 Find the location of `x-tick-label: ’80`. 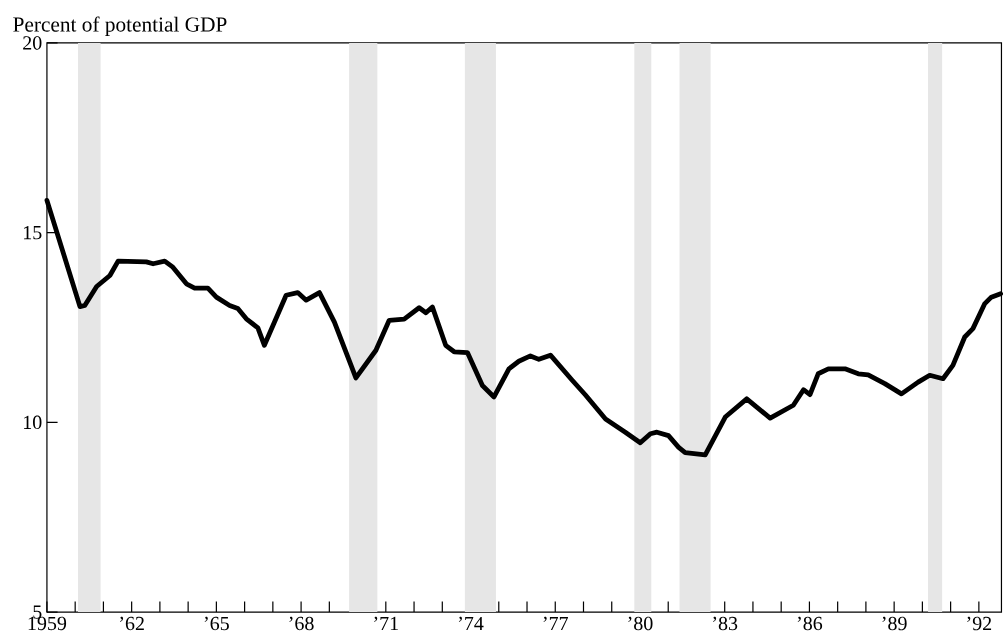

x-tick-label: ’80 is located at coordinates (640, 623).